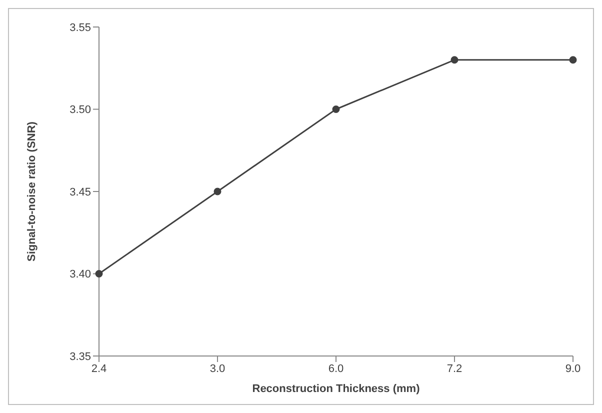  Describe the element at coordinates (80, 274) in the screenshot. I see `y-tick-label: 3.40` at that location.